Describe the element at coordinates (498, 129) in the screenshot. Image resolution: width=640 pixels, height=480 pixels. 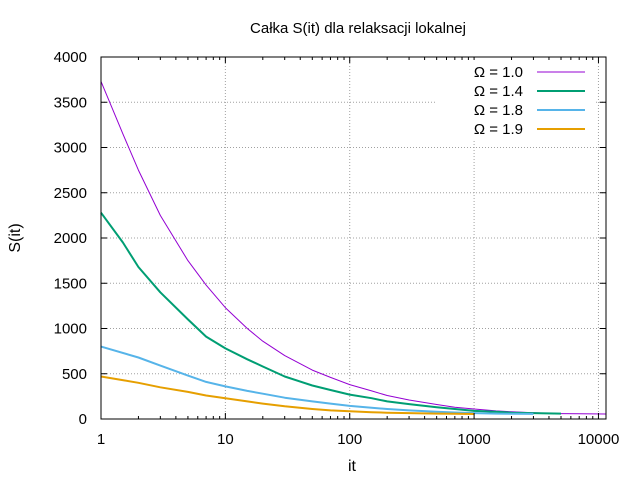
I see `legend-label: Ω = 1.9` at that location.